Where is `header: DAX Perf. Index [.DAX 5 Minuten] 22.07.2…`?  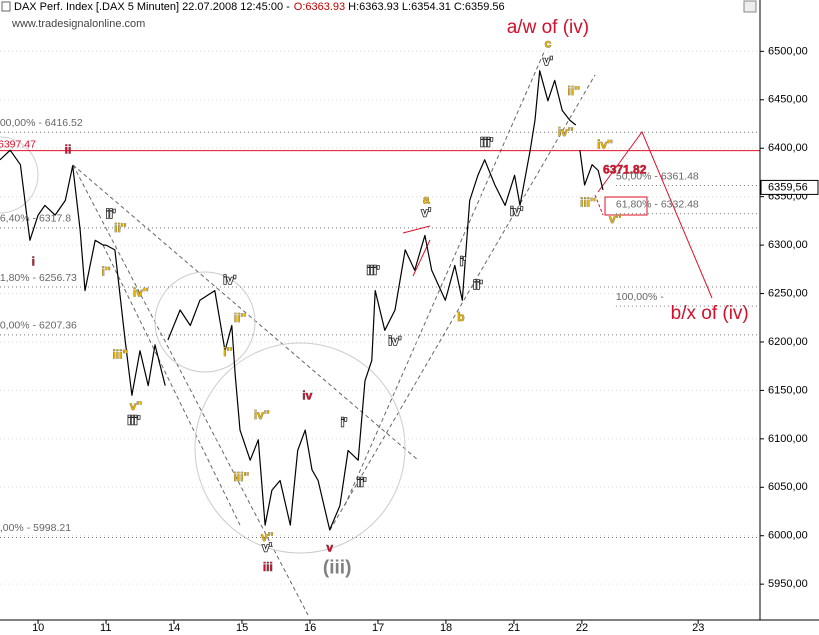
header: DAX Perf. Index [.DAX 5 Minuten] 22.07.2… is located at coordinates (380, 7).